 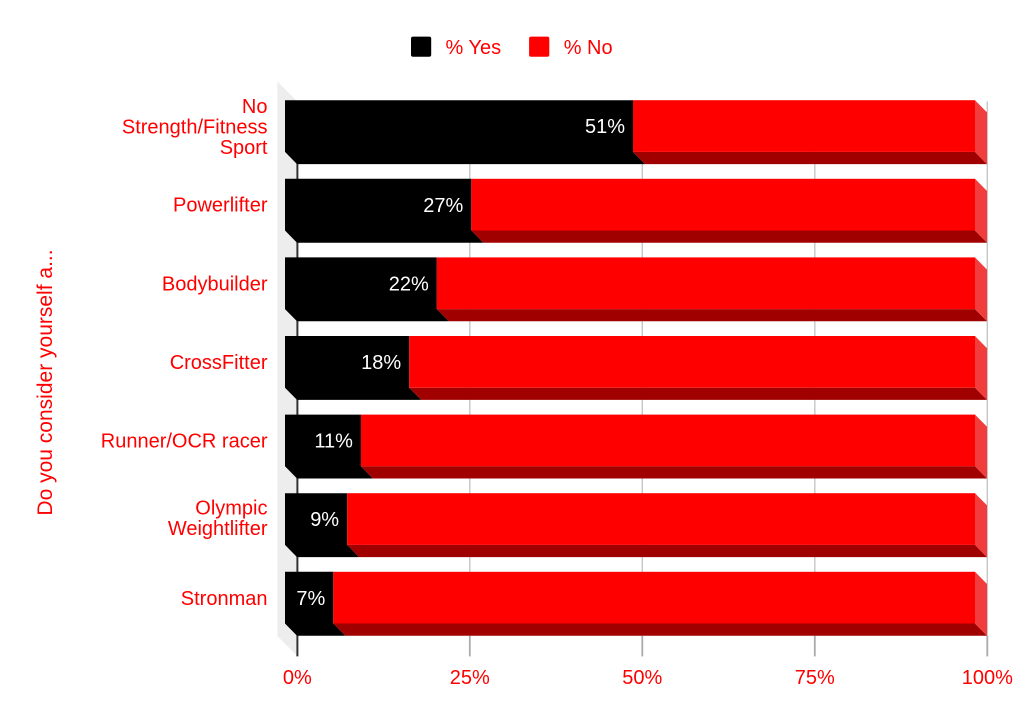 What do you see at coordinates (470, 678) in the screenshot?
I see `svg-text: 25%` at bounding box center [470, 678].